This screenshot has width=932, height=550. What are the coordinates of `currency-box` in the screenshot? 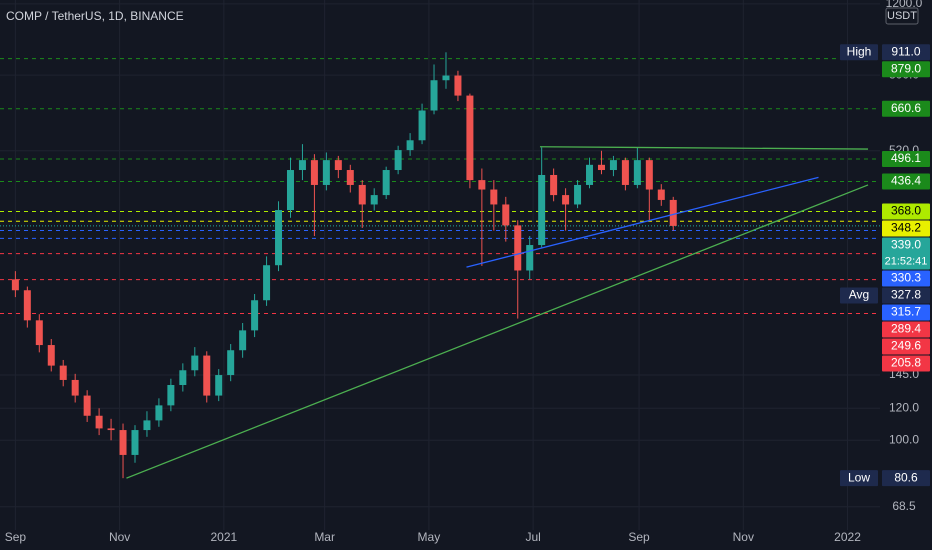 It's located at (902, 16).